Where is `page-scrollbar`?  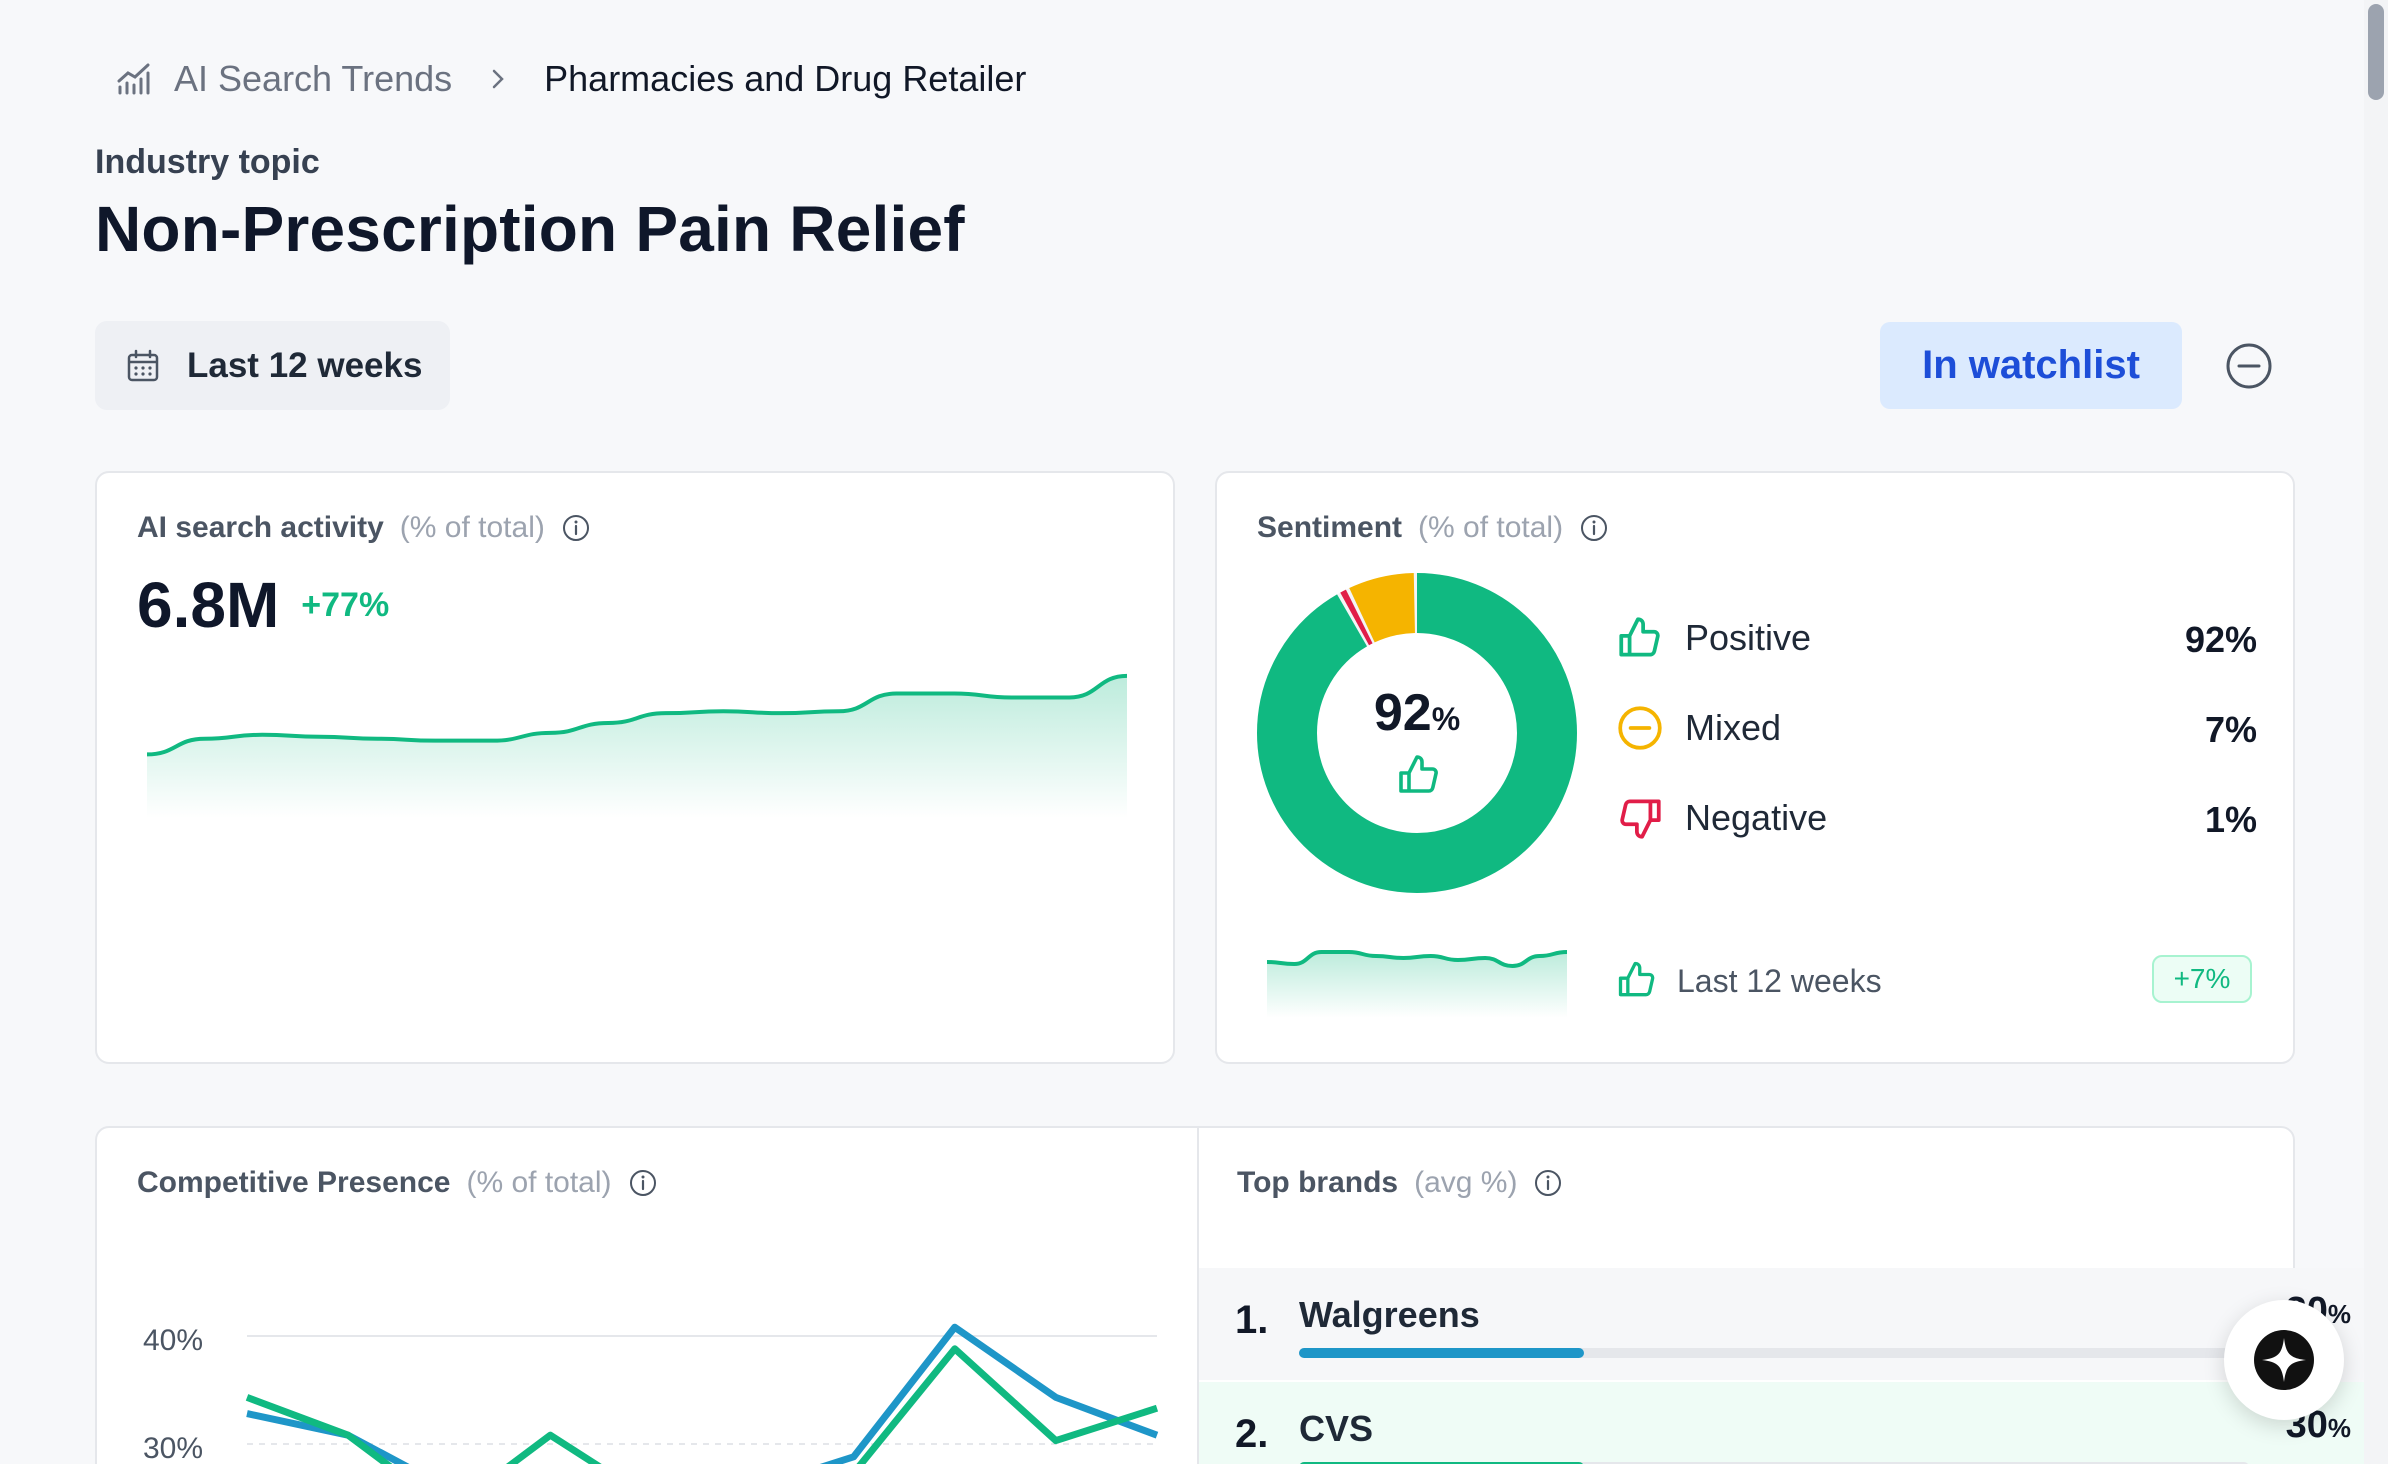
page-scrollbar is located at coordinates (2376, 732).